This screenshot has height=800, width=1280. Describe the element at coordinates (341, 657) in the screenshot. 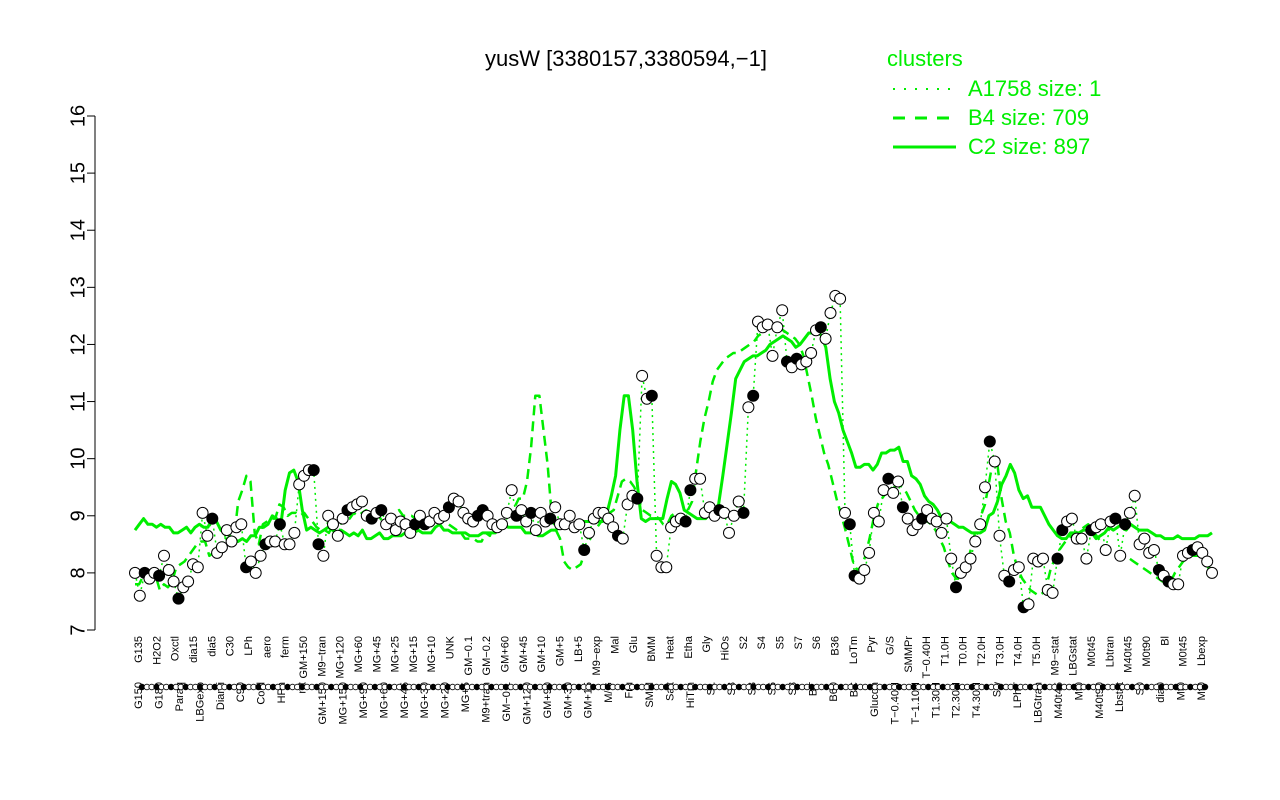

I see `x-label-top: MG+120` at that location.